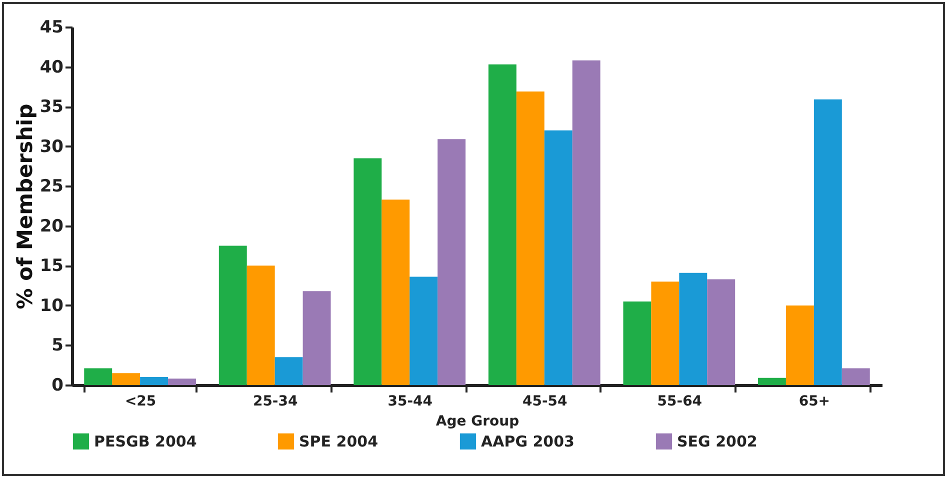 The width and height of the screenshot is (951, 482). What do you see at coordinates (410, 402) in the screenshot?
I see `x-tick-label: 35-44` at bounding box center [410, 402].